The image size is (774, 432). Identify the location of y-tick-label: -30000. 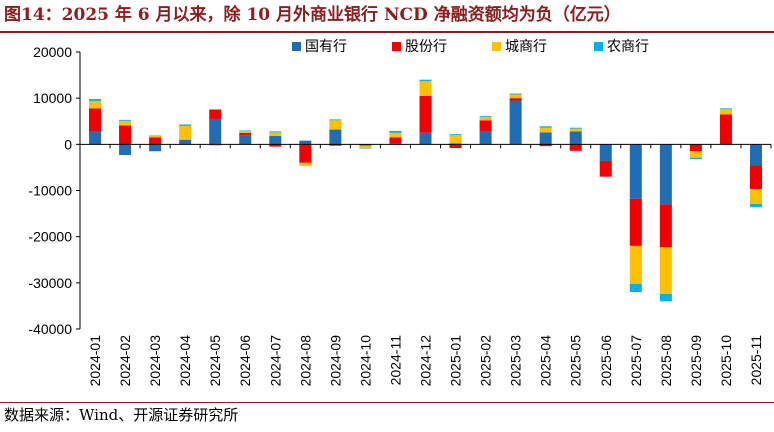
(50, 283).